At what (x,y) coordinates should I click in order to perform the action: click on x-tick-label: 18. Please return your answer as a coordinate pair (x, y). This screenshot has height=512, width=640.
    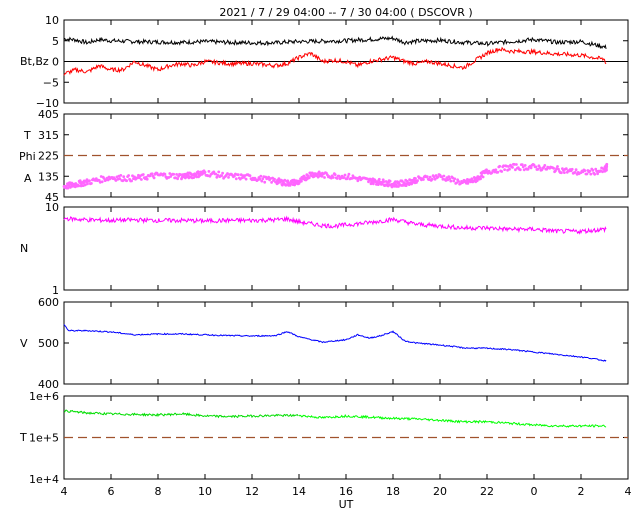
    Looking at the image, I should click on (393, 491).